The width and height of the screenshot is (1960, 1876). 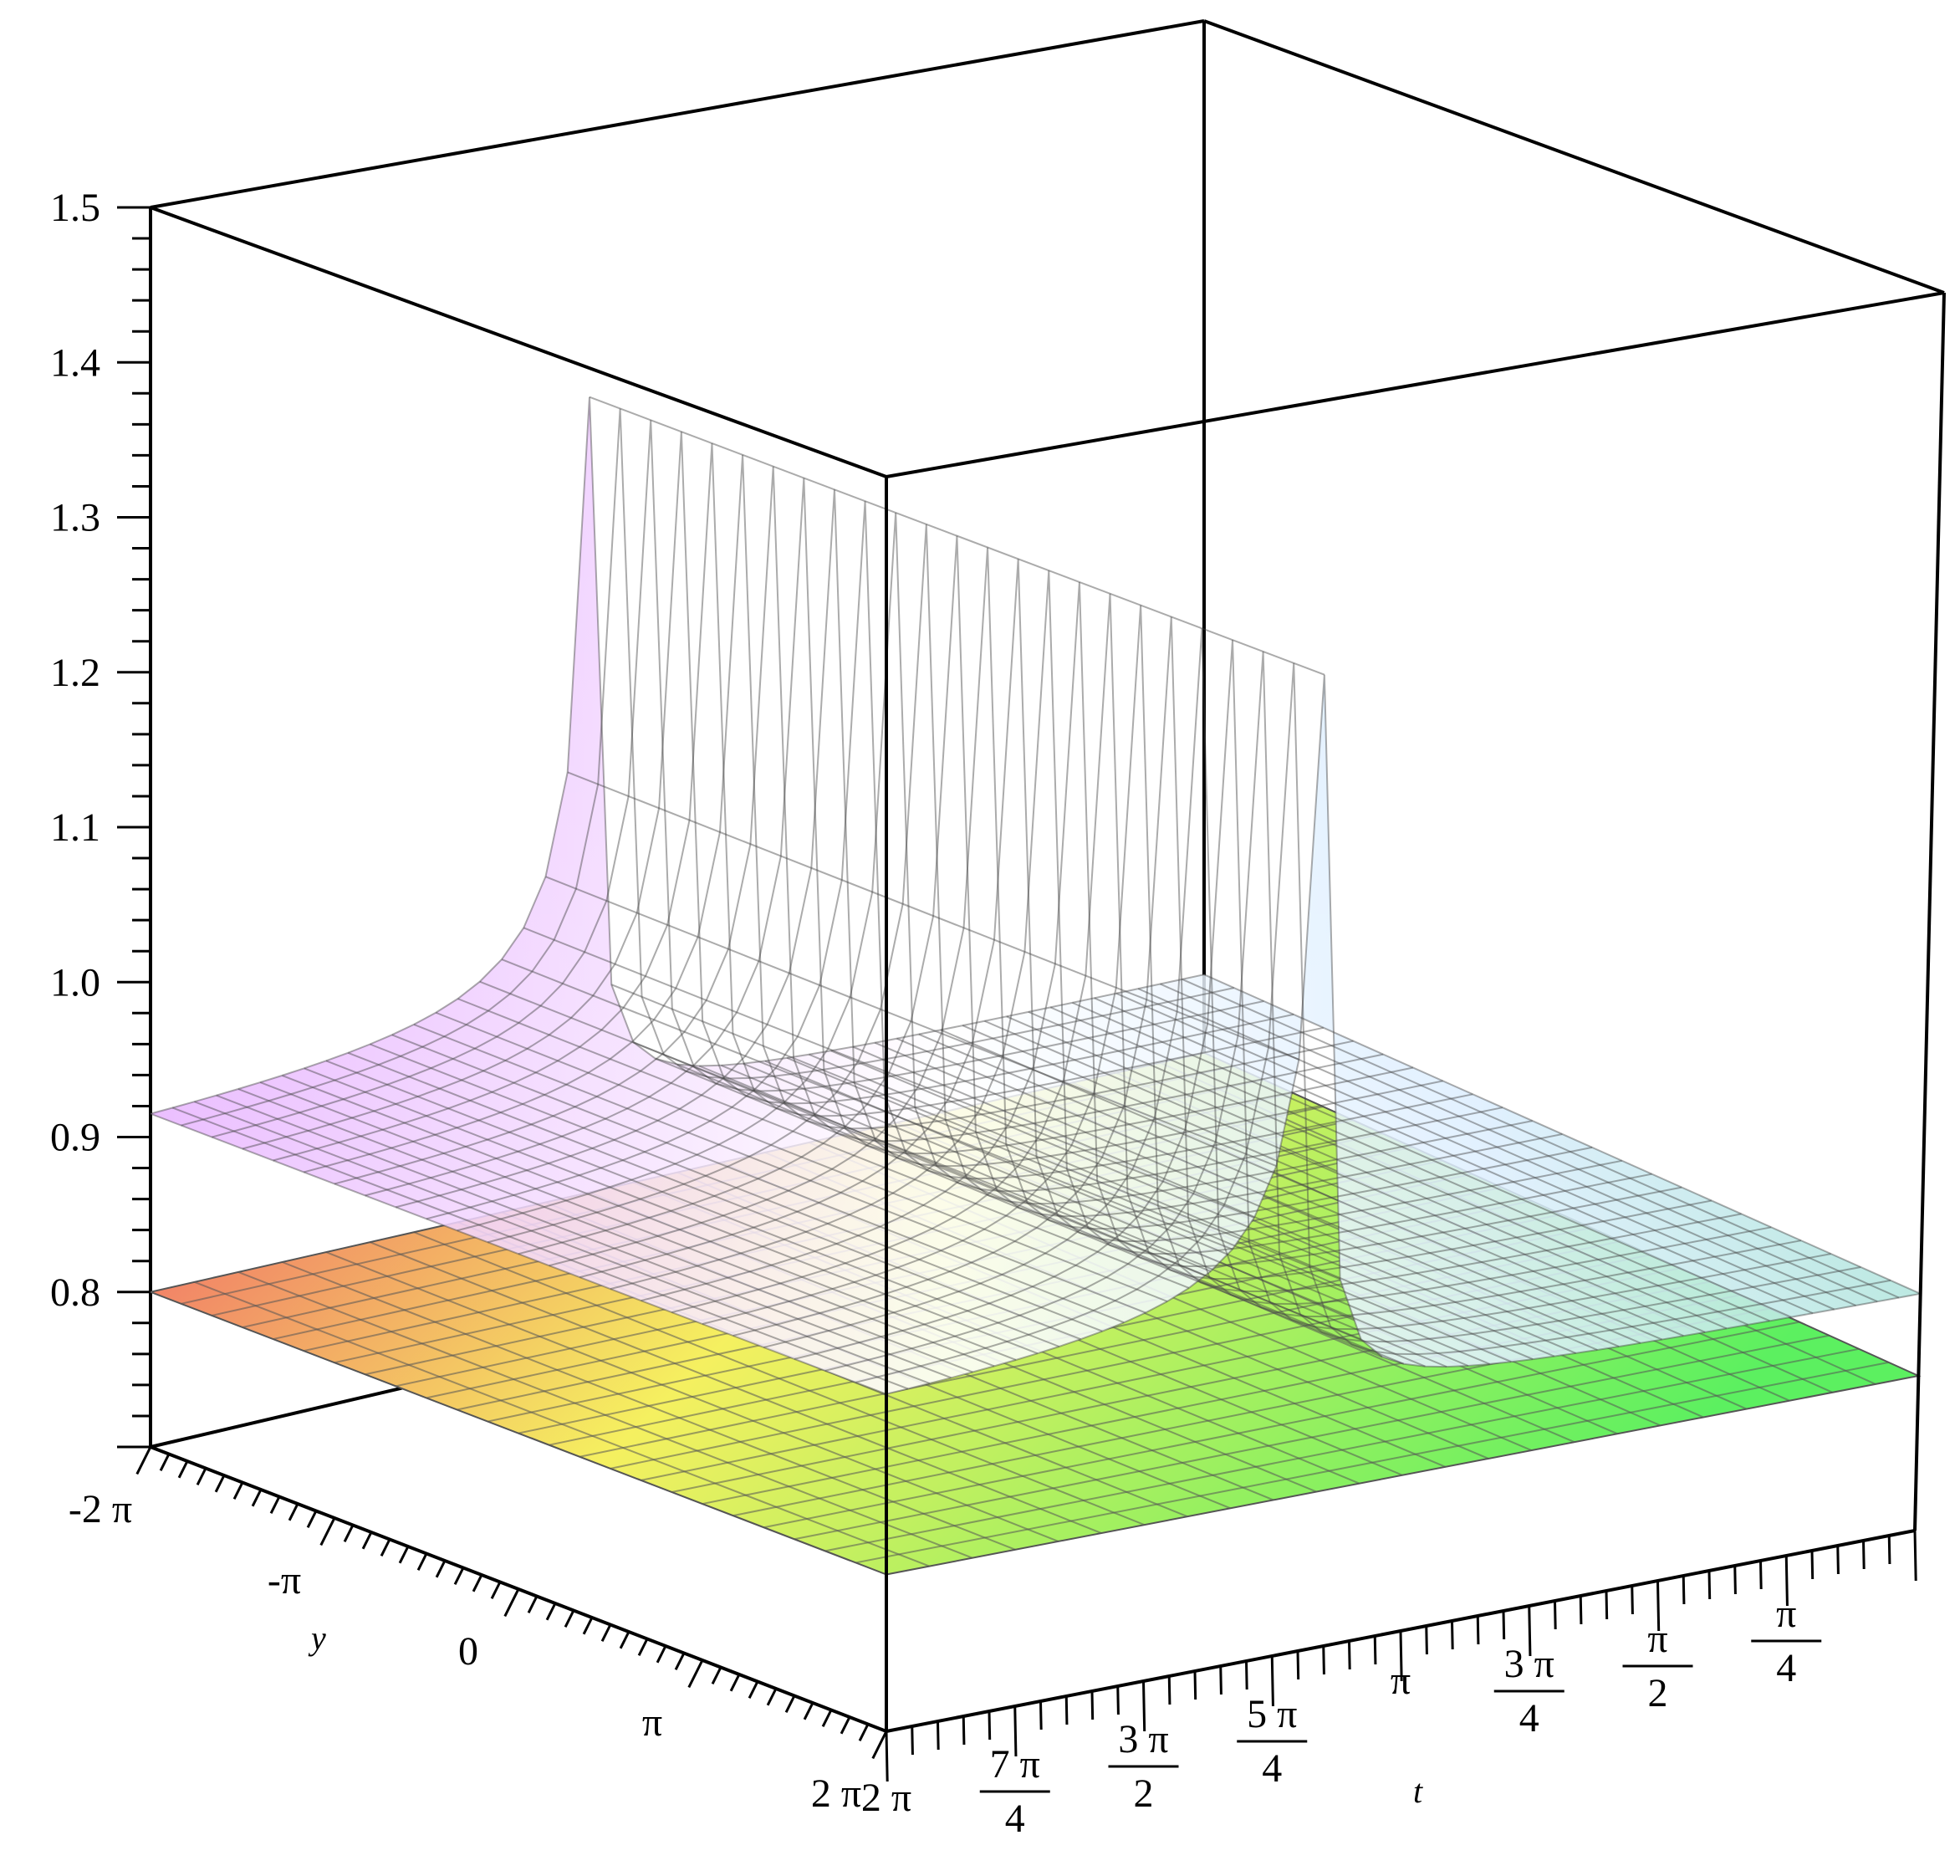 What do you see at coordinates (1529, 1664) in the screenshot?
I see `t-tick-numerator: 3 π` at bounding box center [1529, 1664].